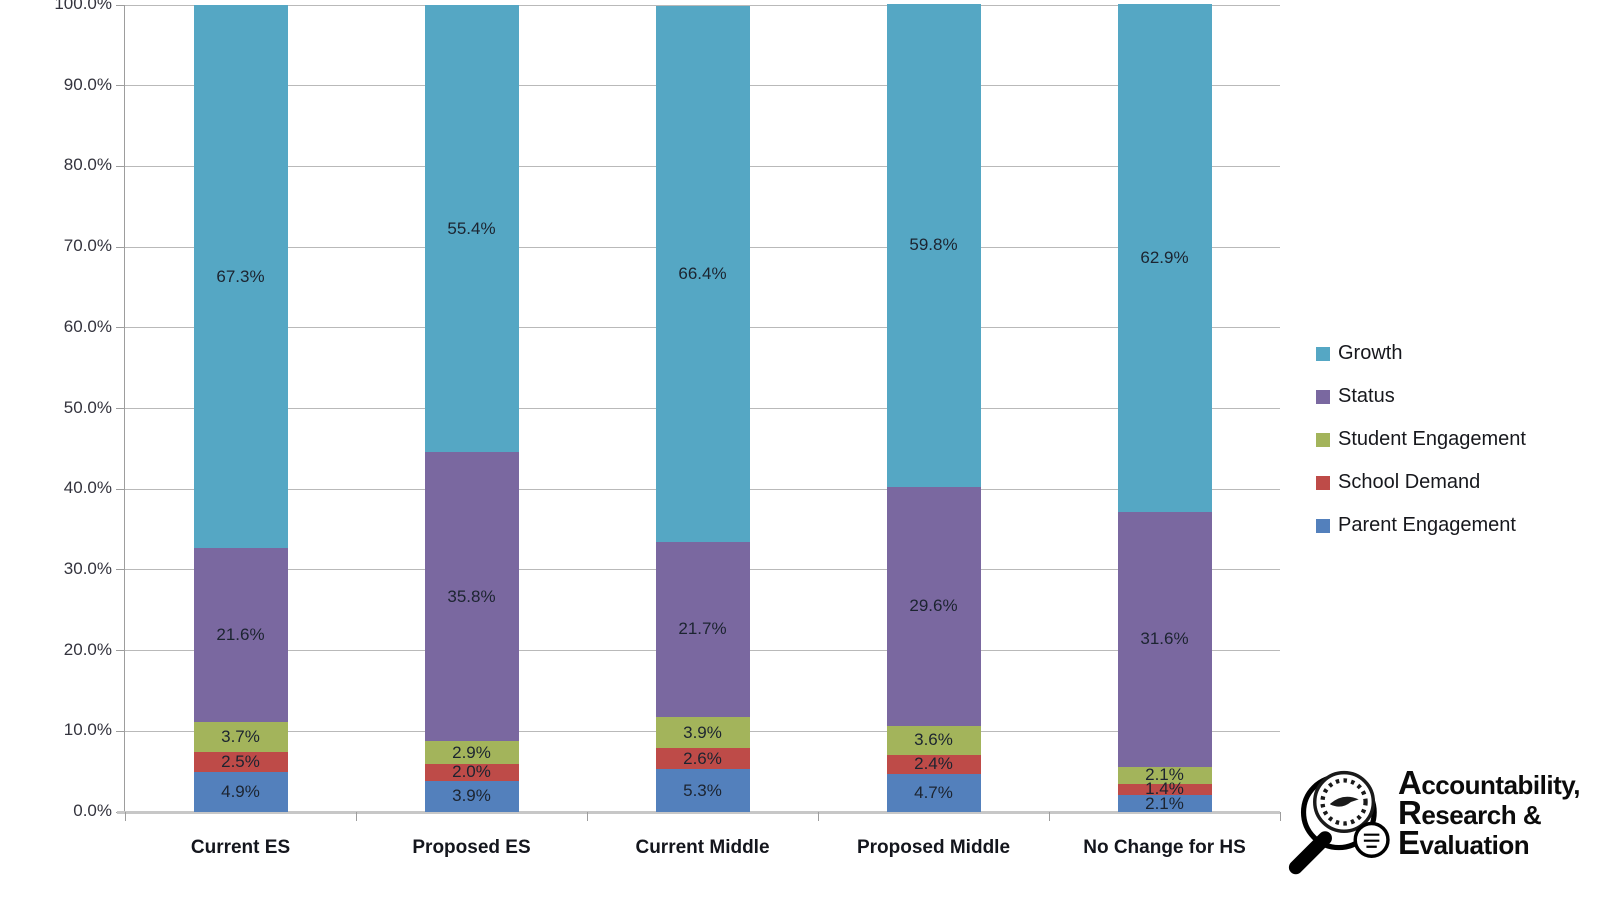 The height and width of the screenshot is (900, 1600). Describe the element at coordinates (702, 5) in the screenshot. I see `gridline` at that location.